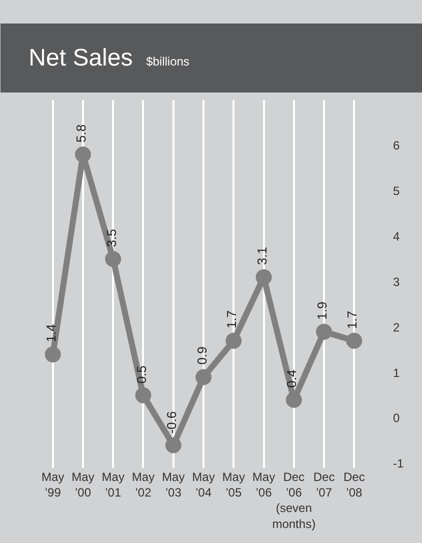  What do you see at coordinates (141, 374) in the screenshot?
I see `data-label: 0.5` at bounding box center [141, 374].